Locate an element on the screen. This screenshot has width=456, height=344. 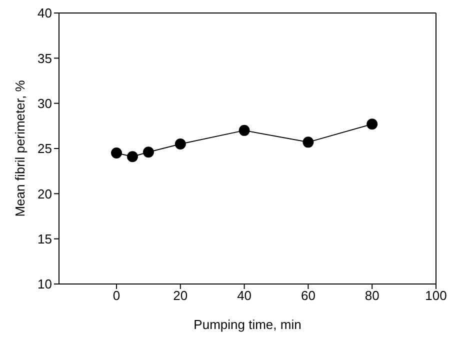
y-tick-label: 10 is located at coordinates (45, 284).